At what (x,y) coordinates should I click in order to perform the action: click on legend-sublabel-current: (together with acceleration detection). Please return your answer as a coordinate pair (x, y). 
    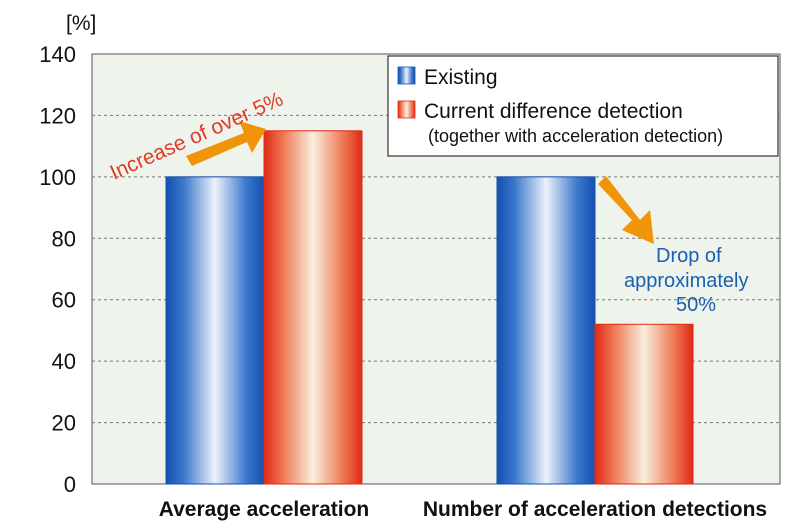
    Looking at the image, I should click on (575, 136).